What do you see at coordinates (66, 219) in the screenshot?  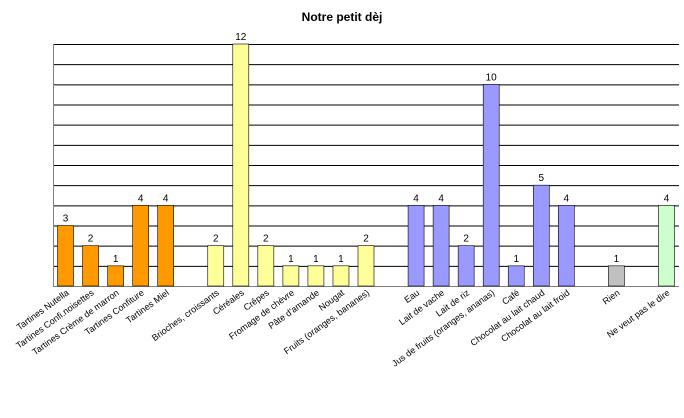 I see `data-label: 3` at bounding box center [66, 219].